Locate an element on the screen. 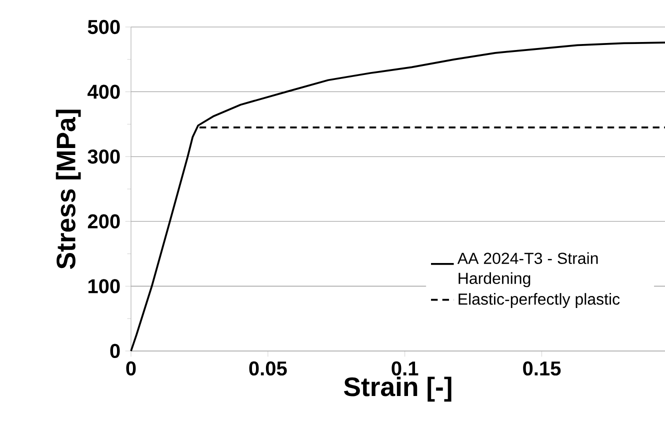 The image size is (665, 438). y-tick-label: 100 is located at coordinates (104, 286).